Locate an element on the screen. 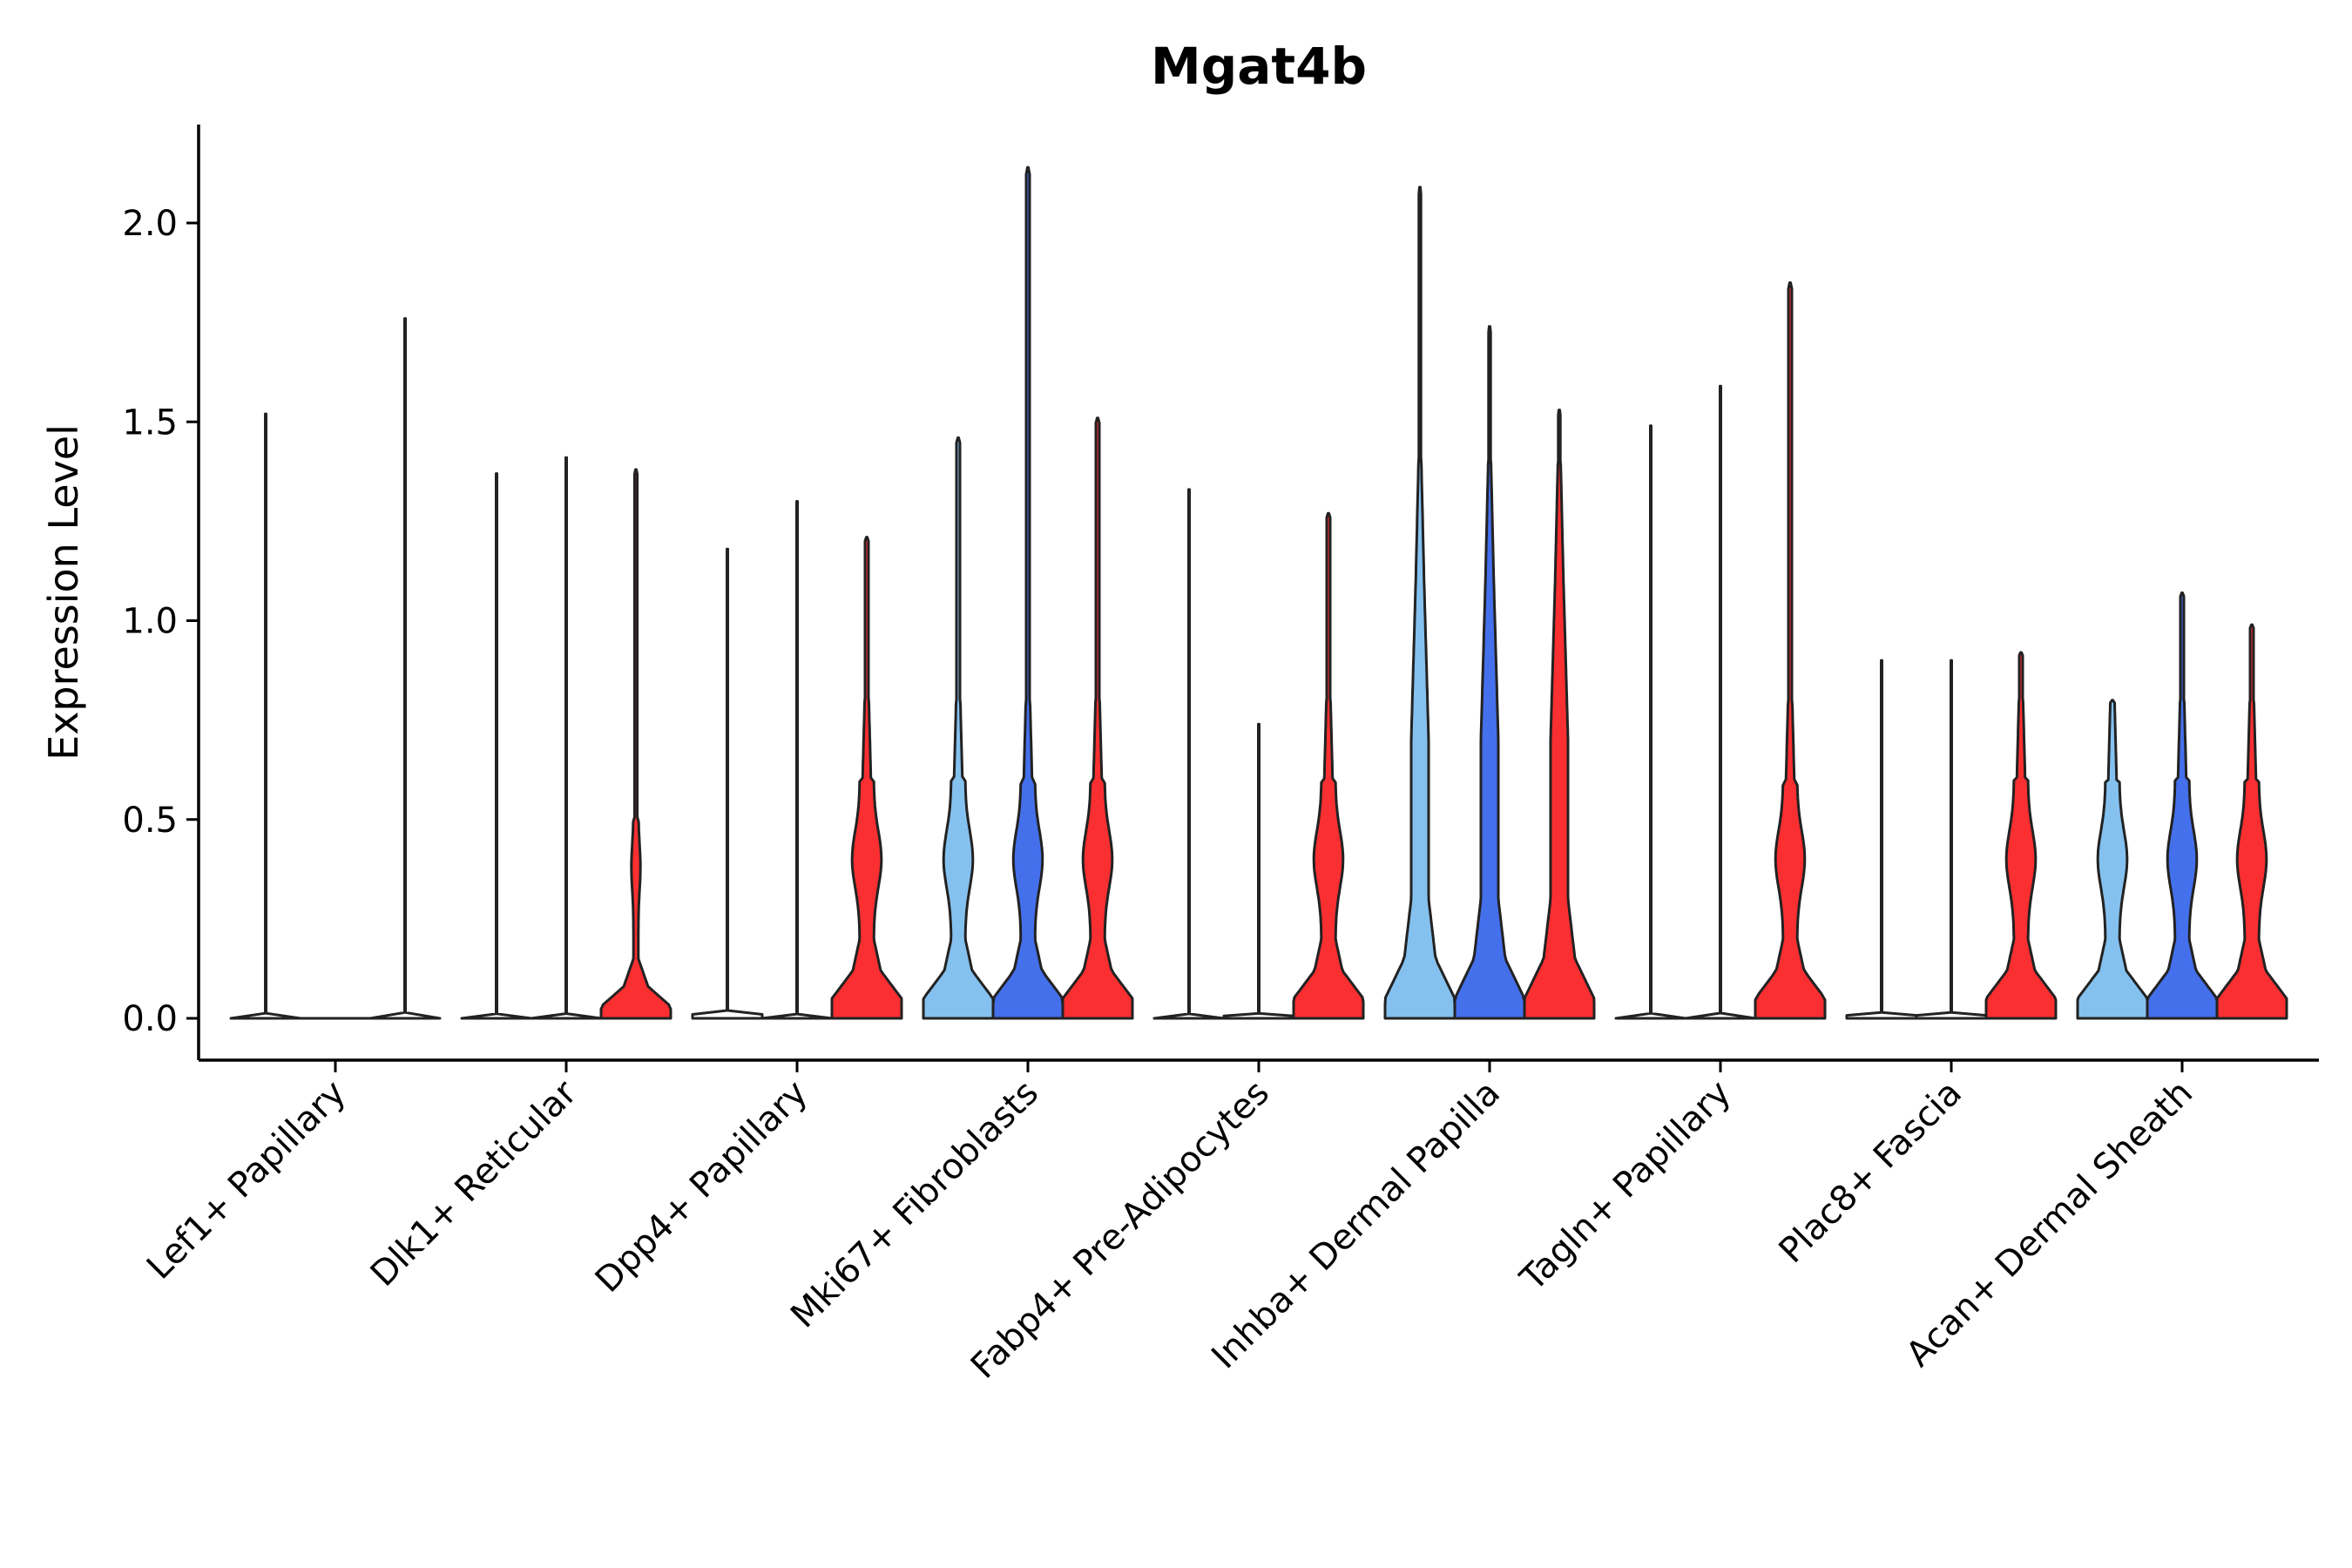  x-category-label: Dpp4+ Papillary is located at coordinates (702, 1187).